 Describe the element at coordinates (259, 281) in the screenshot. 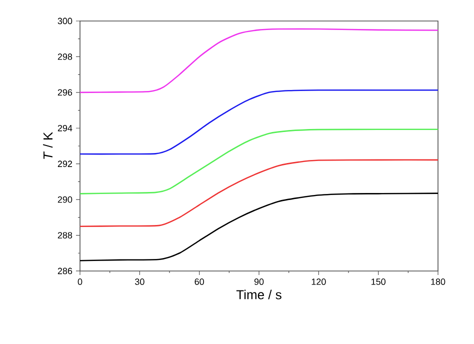

I see `x-tick-label: 90` at that location.